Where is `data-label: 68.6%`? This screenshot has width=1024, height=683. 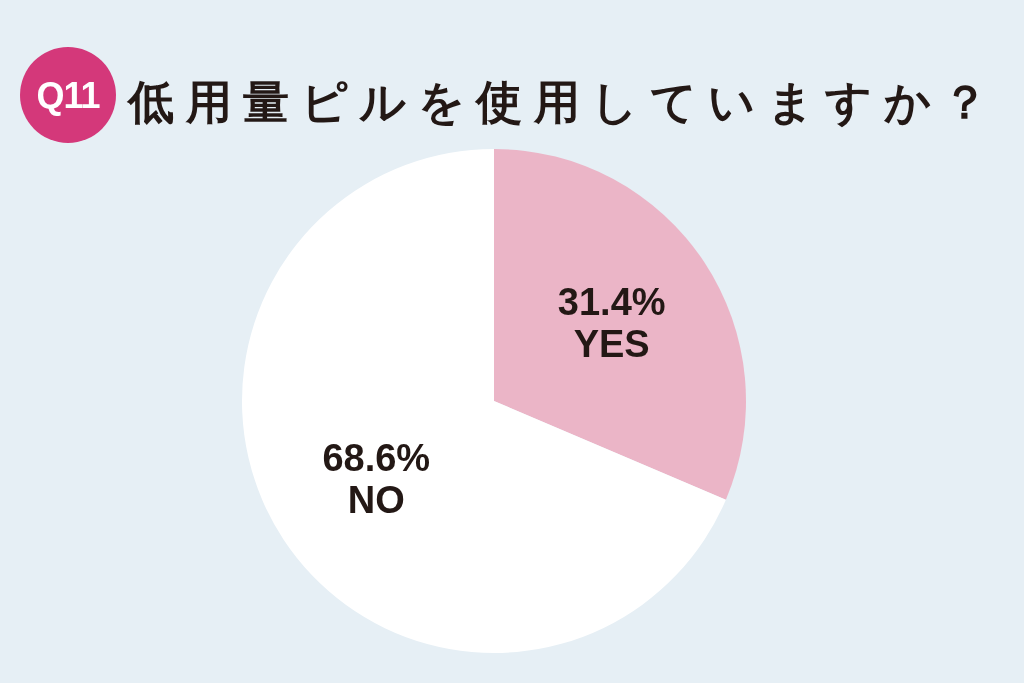 data-label: 68.6% is located at coordinates (376, 457).